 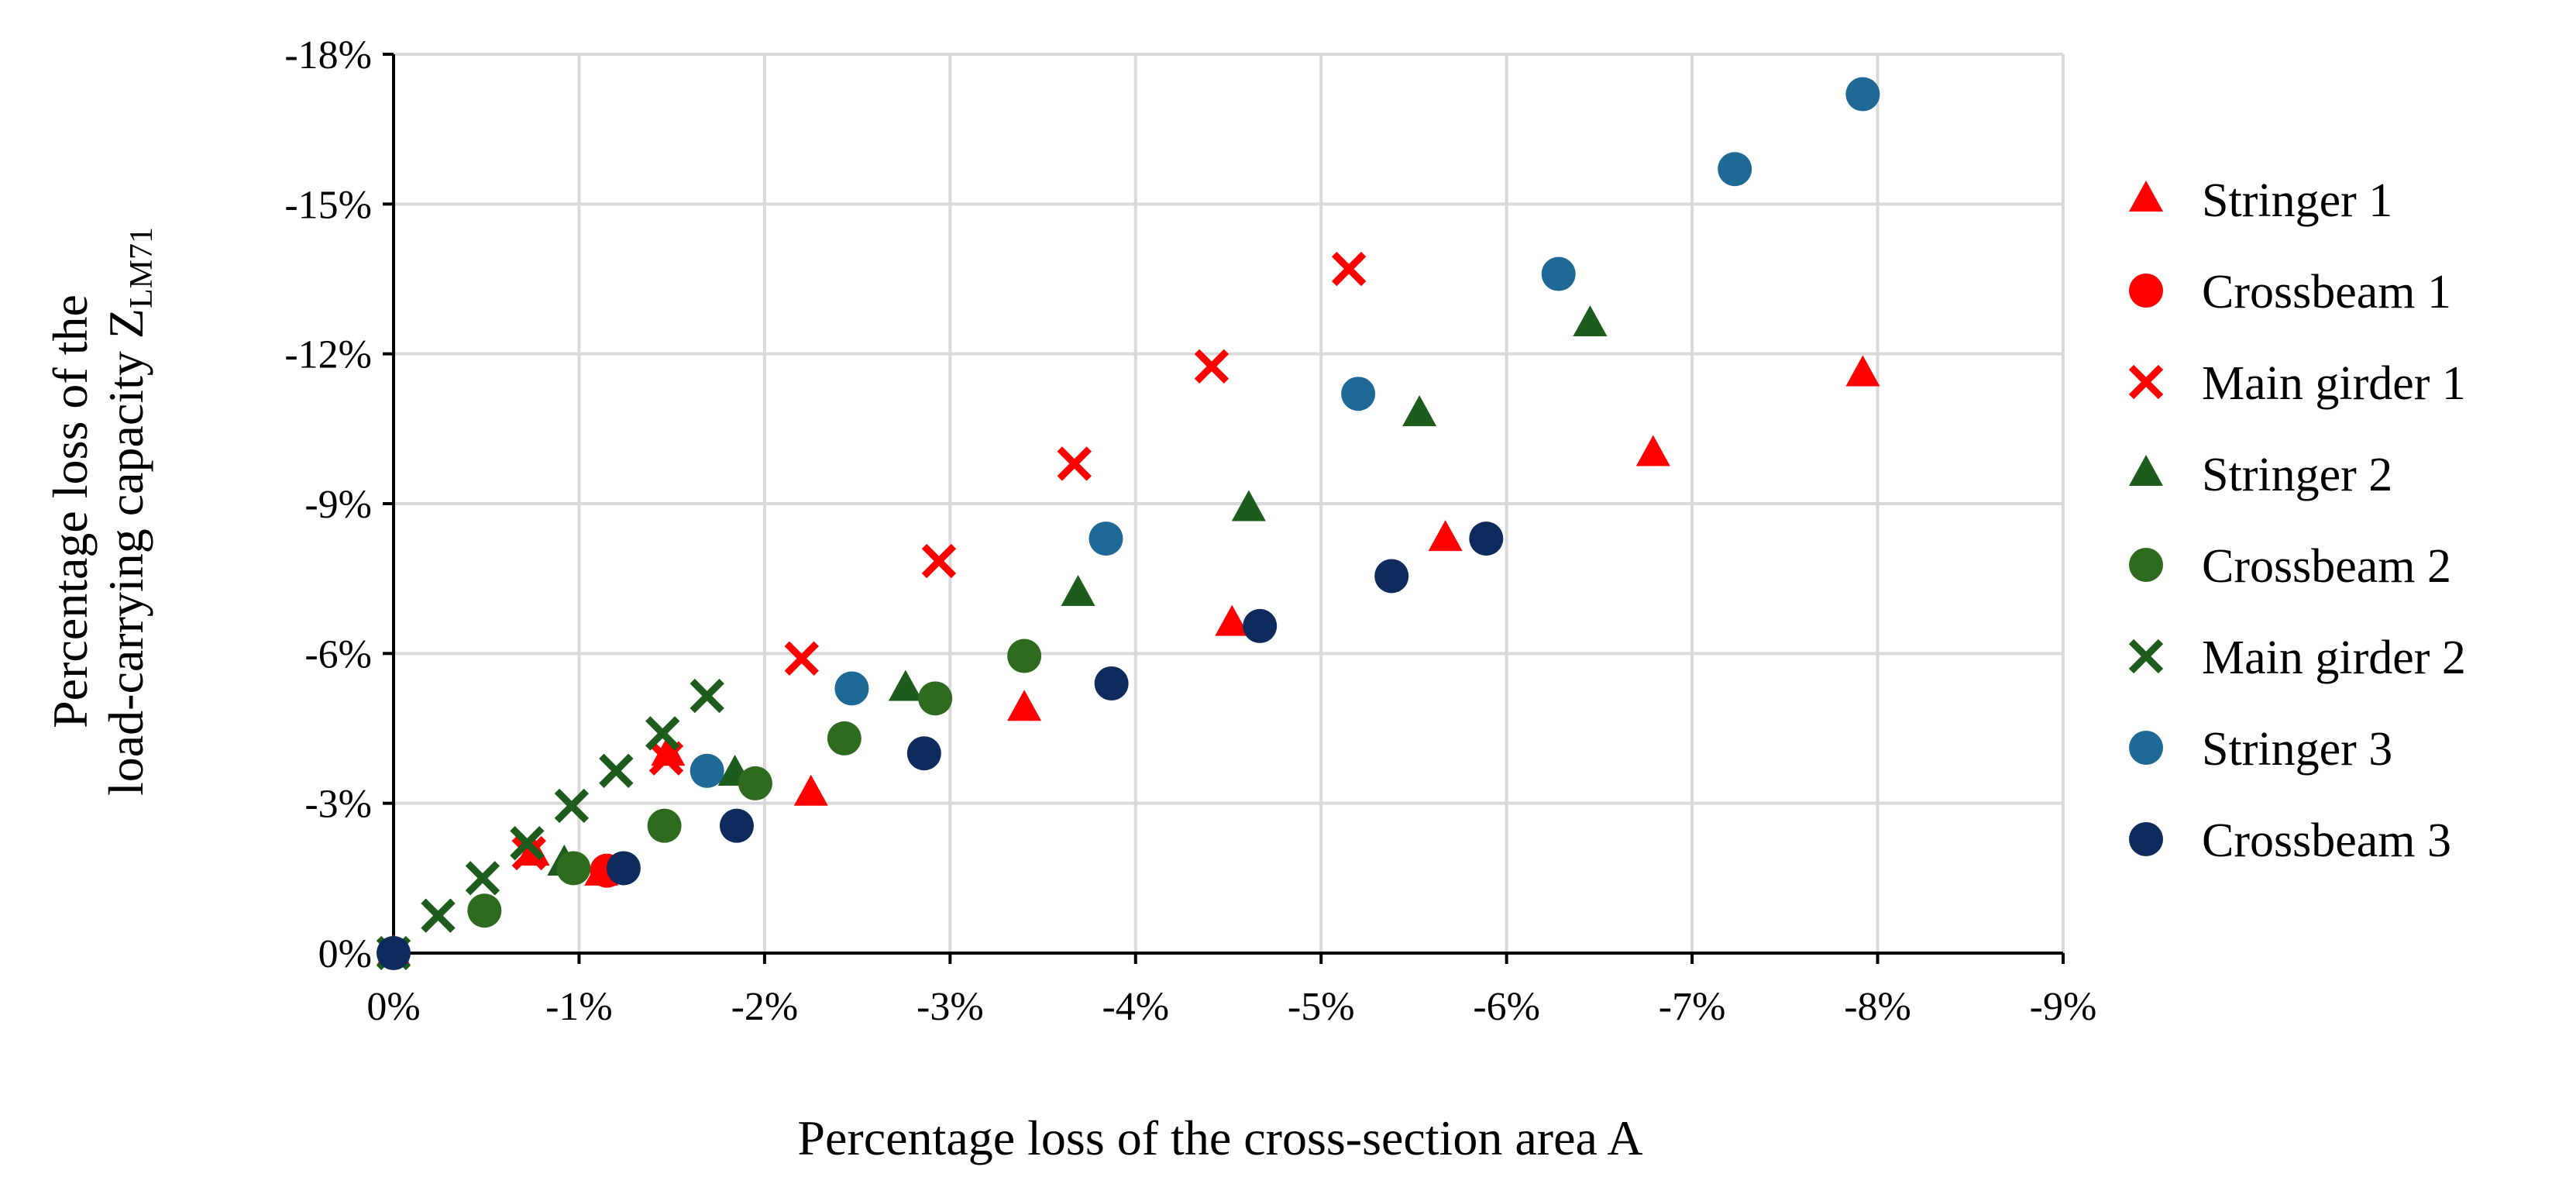 What do you see at coordinates (2334, 658) in the screenshot?
I see `legend-label-main-girder-2: Main girder 2` at bounding box center [2334, 658].